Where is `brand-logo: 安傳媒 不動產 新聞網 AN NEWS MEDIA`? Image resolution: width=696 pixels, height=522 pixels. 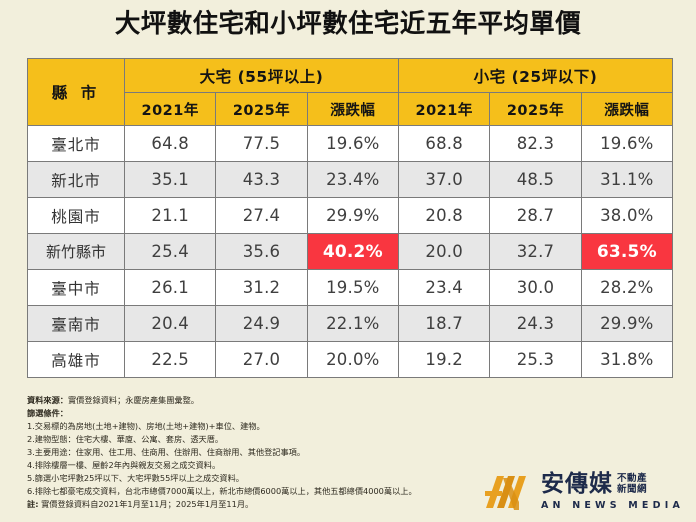
brand-logo: 安傳媒 不動產 新聞網 AN NEWS MEDIA is located at coordinates (578, 492).